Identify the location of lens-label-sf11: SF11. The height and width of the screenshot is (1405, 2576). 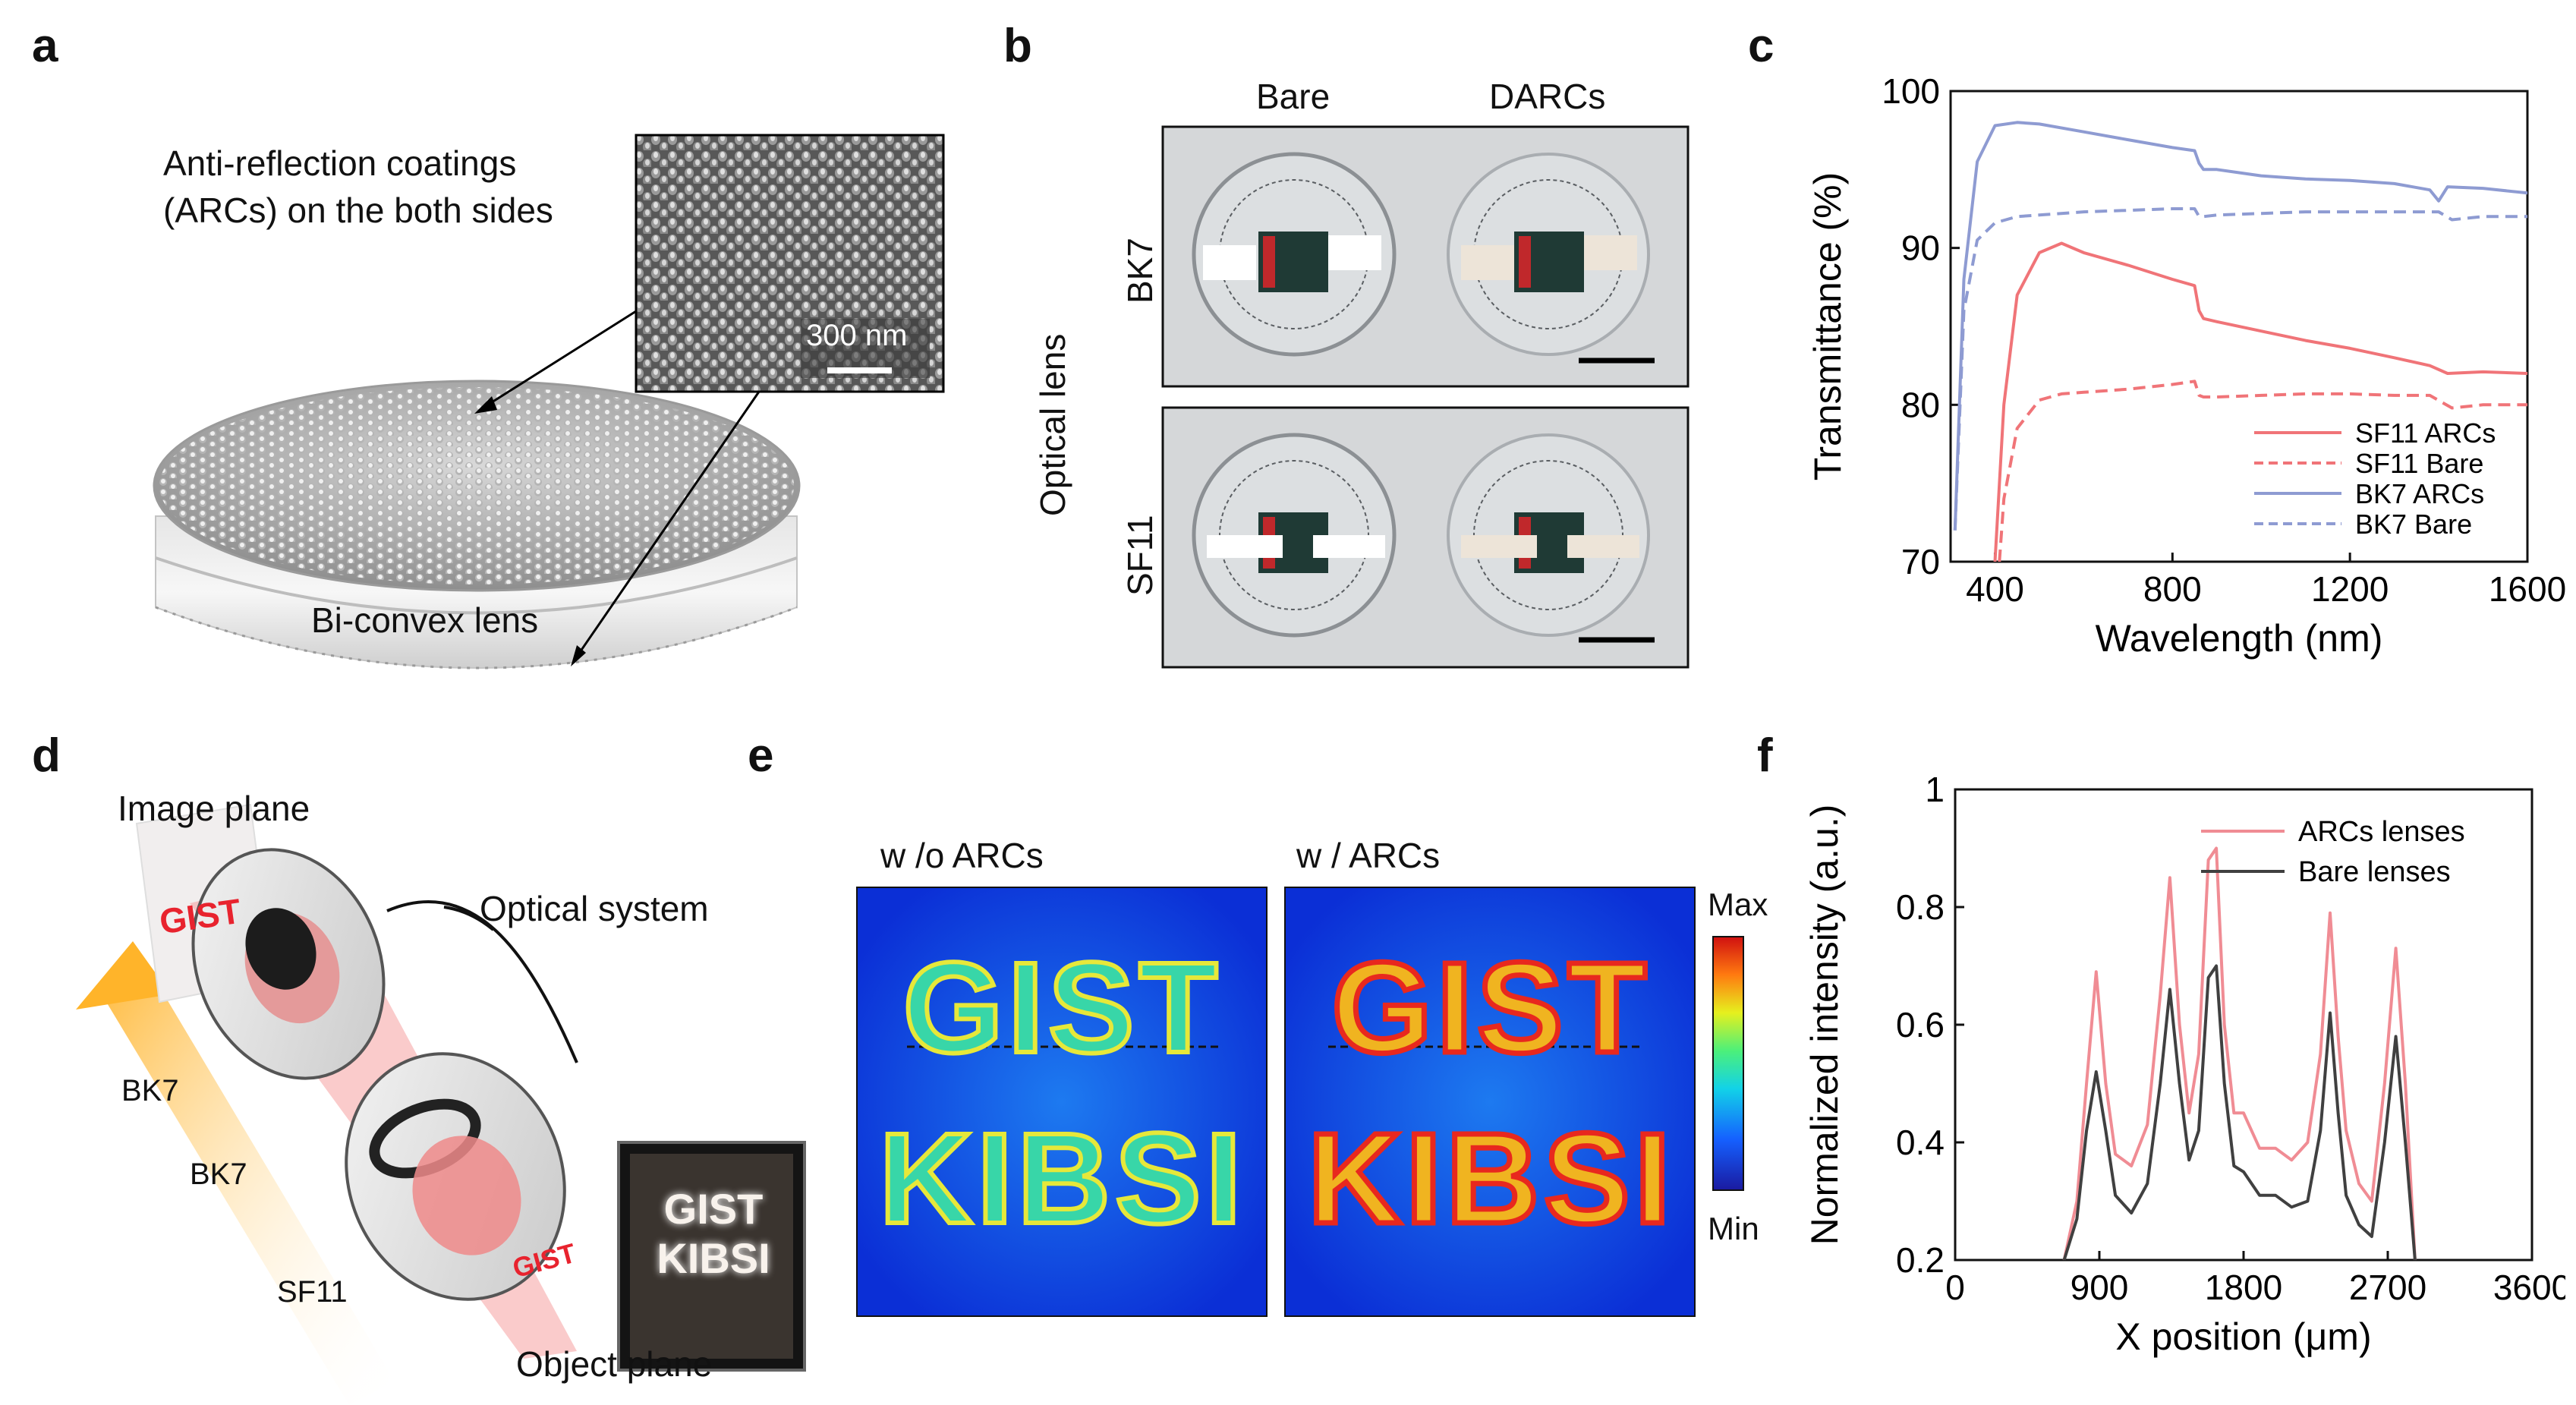
(312, 1292).